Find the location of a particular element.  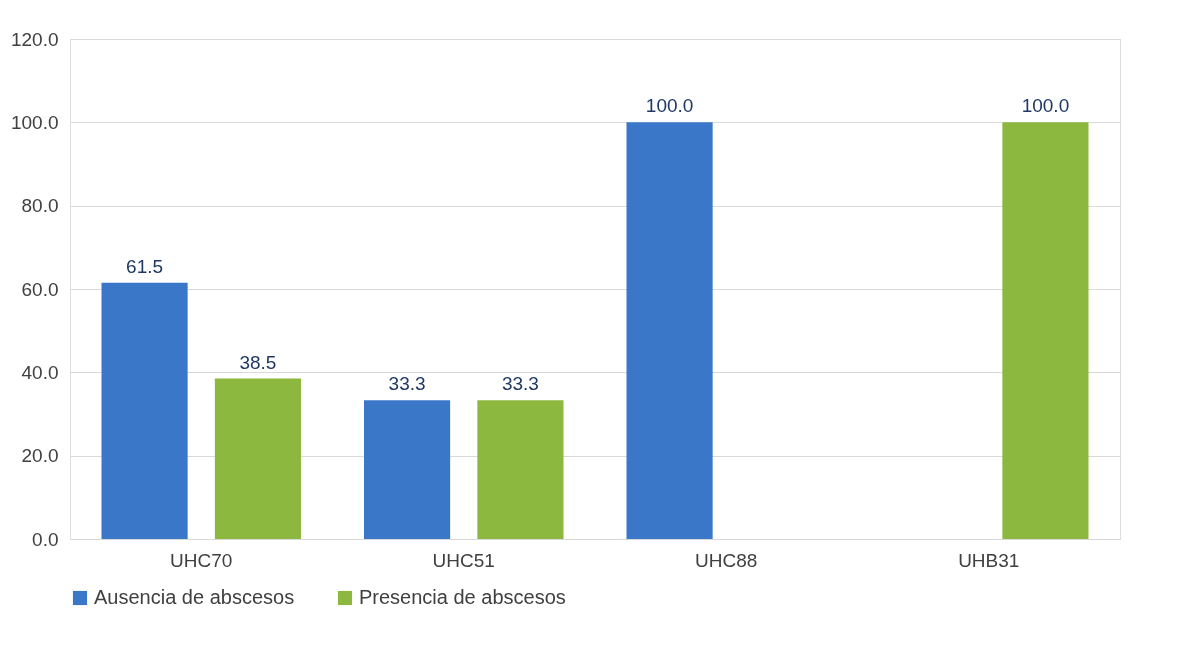

legend-label: Presencia de abscesos is located at coordinates (462, 597).